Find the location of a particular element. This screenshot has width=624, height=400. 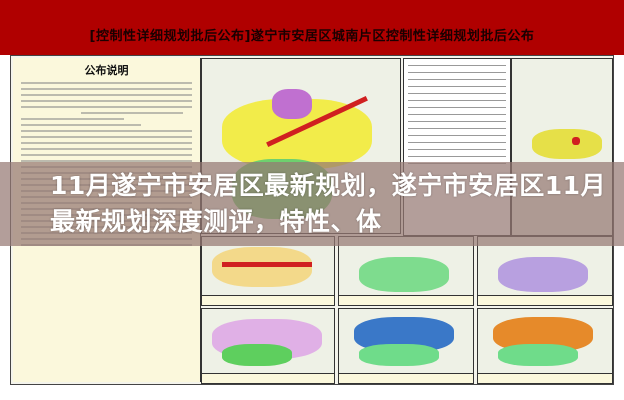

public-service-map is located at coordinates (268, 346).